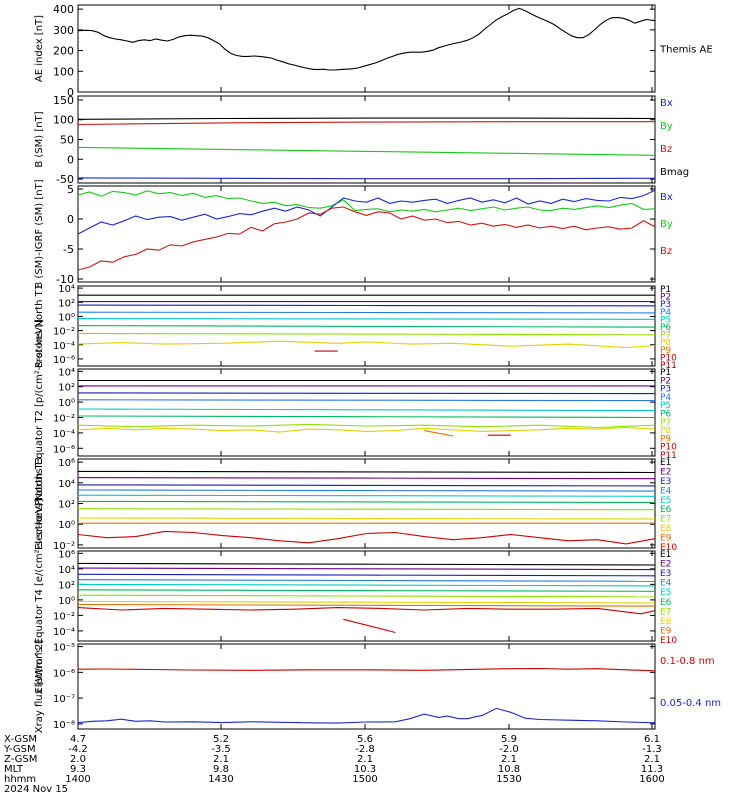 Image resolution: width=750 pixels, height=800 pixels. I want to click on y-tick-label: 100, so click(63, 120).